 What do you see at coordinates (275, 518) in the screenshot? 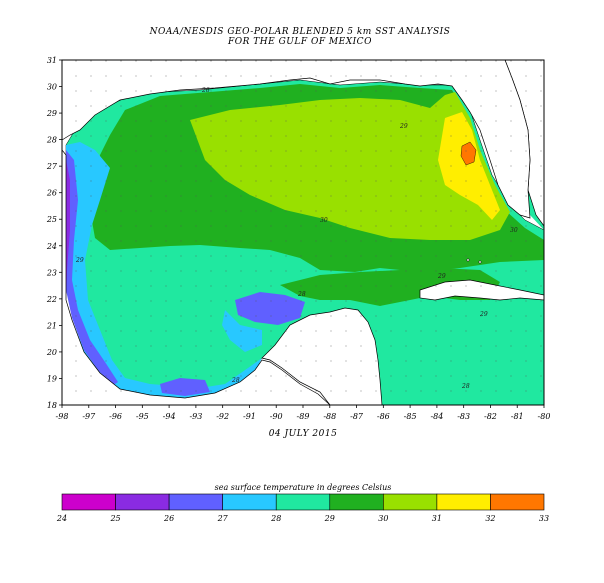
I see `colorbar-label: 28` at bounding box center [275, 518].